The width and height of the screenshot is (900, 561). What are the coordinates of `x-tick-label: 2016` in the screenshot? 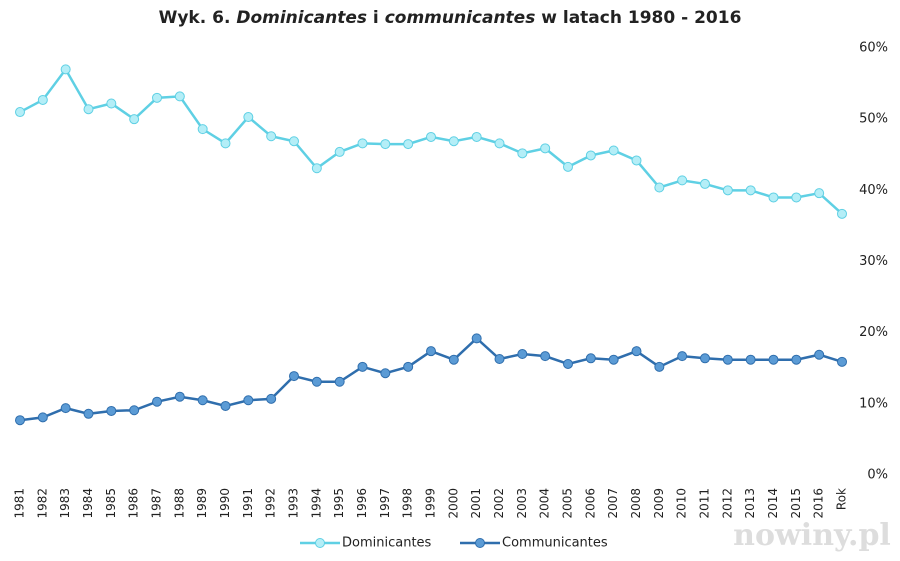 It's located at (819, 503).